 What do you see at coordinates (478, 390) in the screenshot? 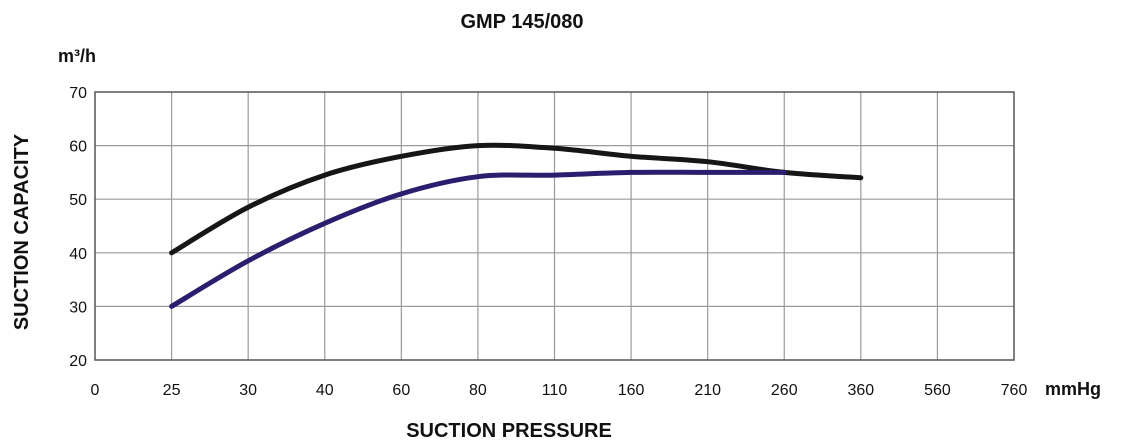
I see `x-tick-label: 80` at bounding box center [478, 390].